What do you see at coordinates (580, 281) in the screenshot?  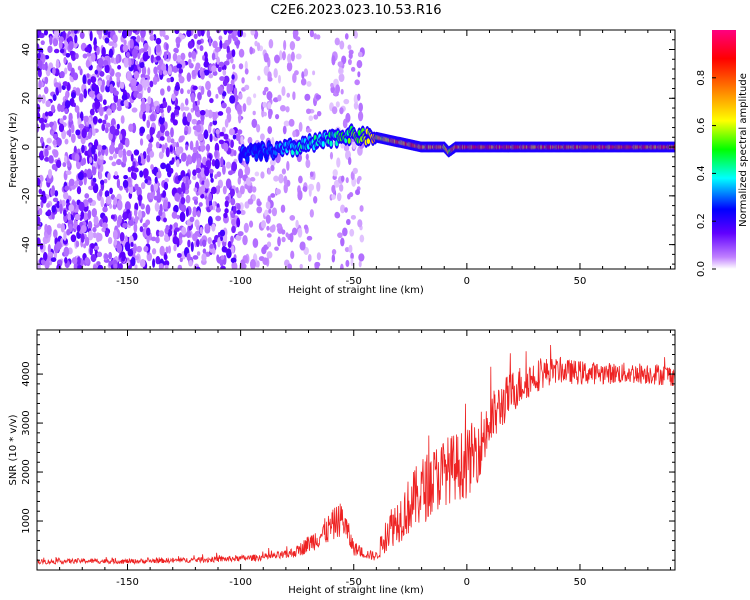 I see `spectrogram-xtick-label: 50` at bounding box center [580, 281].